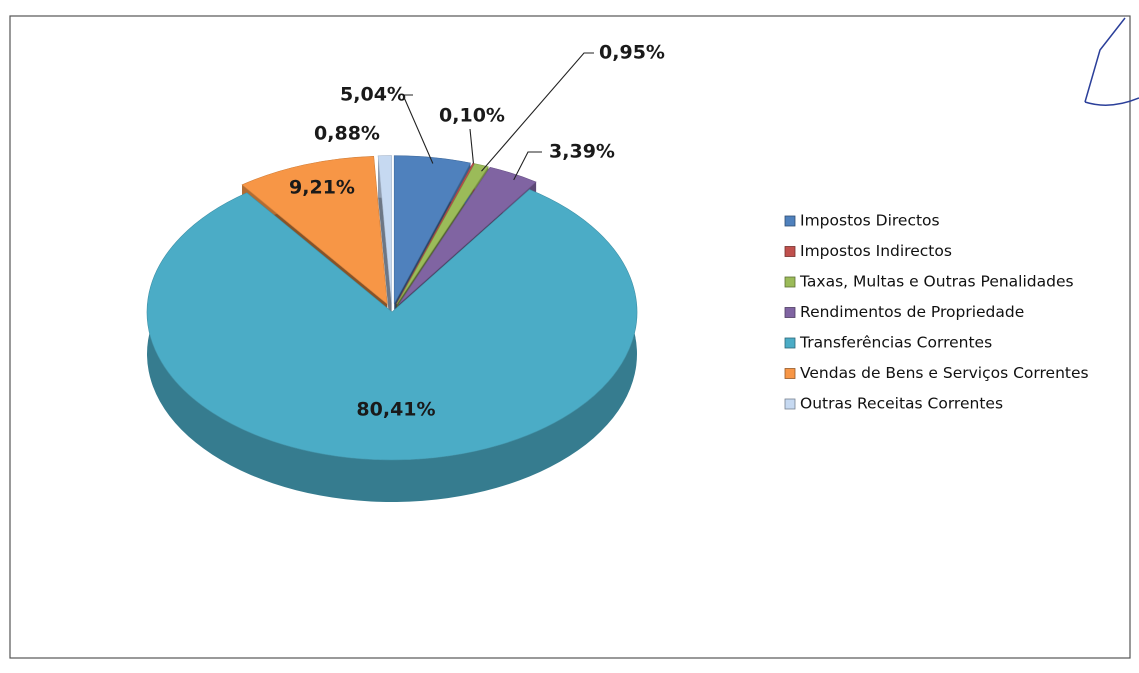  Describe the element at coordinates (373, 95) in the screenshot. I see `data-label: 5,04%` at that location.